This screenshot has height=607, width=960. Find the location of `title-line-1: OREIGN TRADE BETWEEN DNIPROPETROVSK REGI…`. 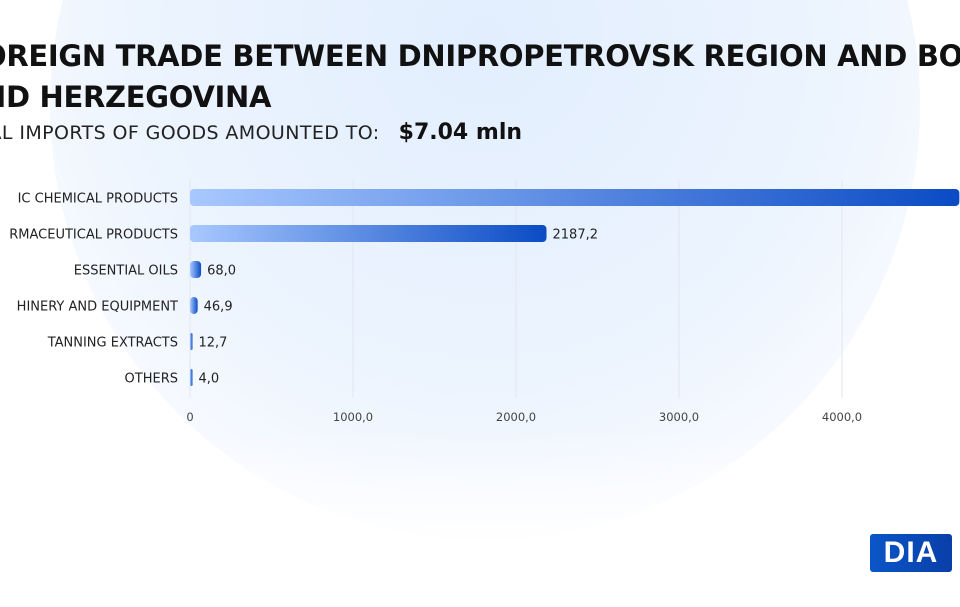

title-line-1: OREIGN TRADE BETWEEN DNIPROPETROVSK REGI… is located at coordinates (480, 56).